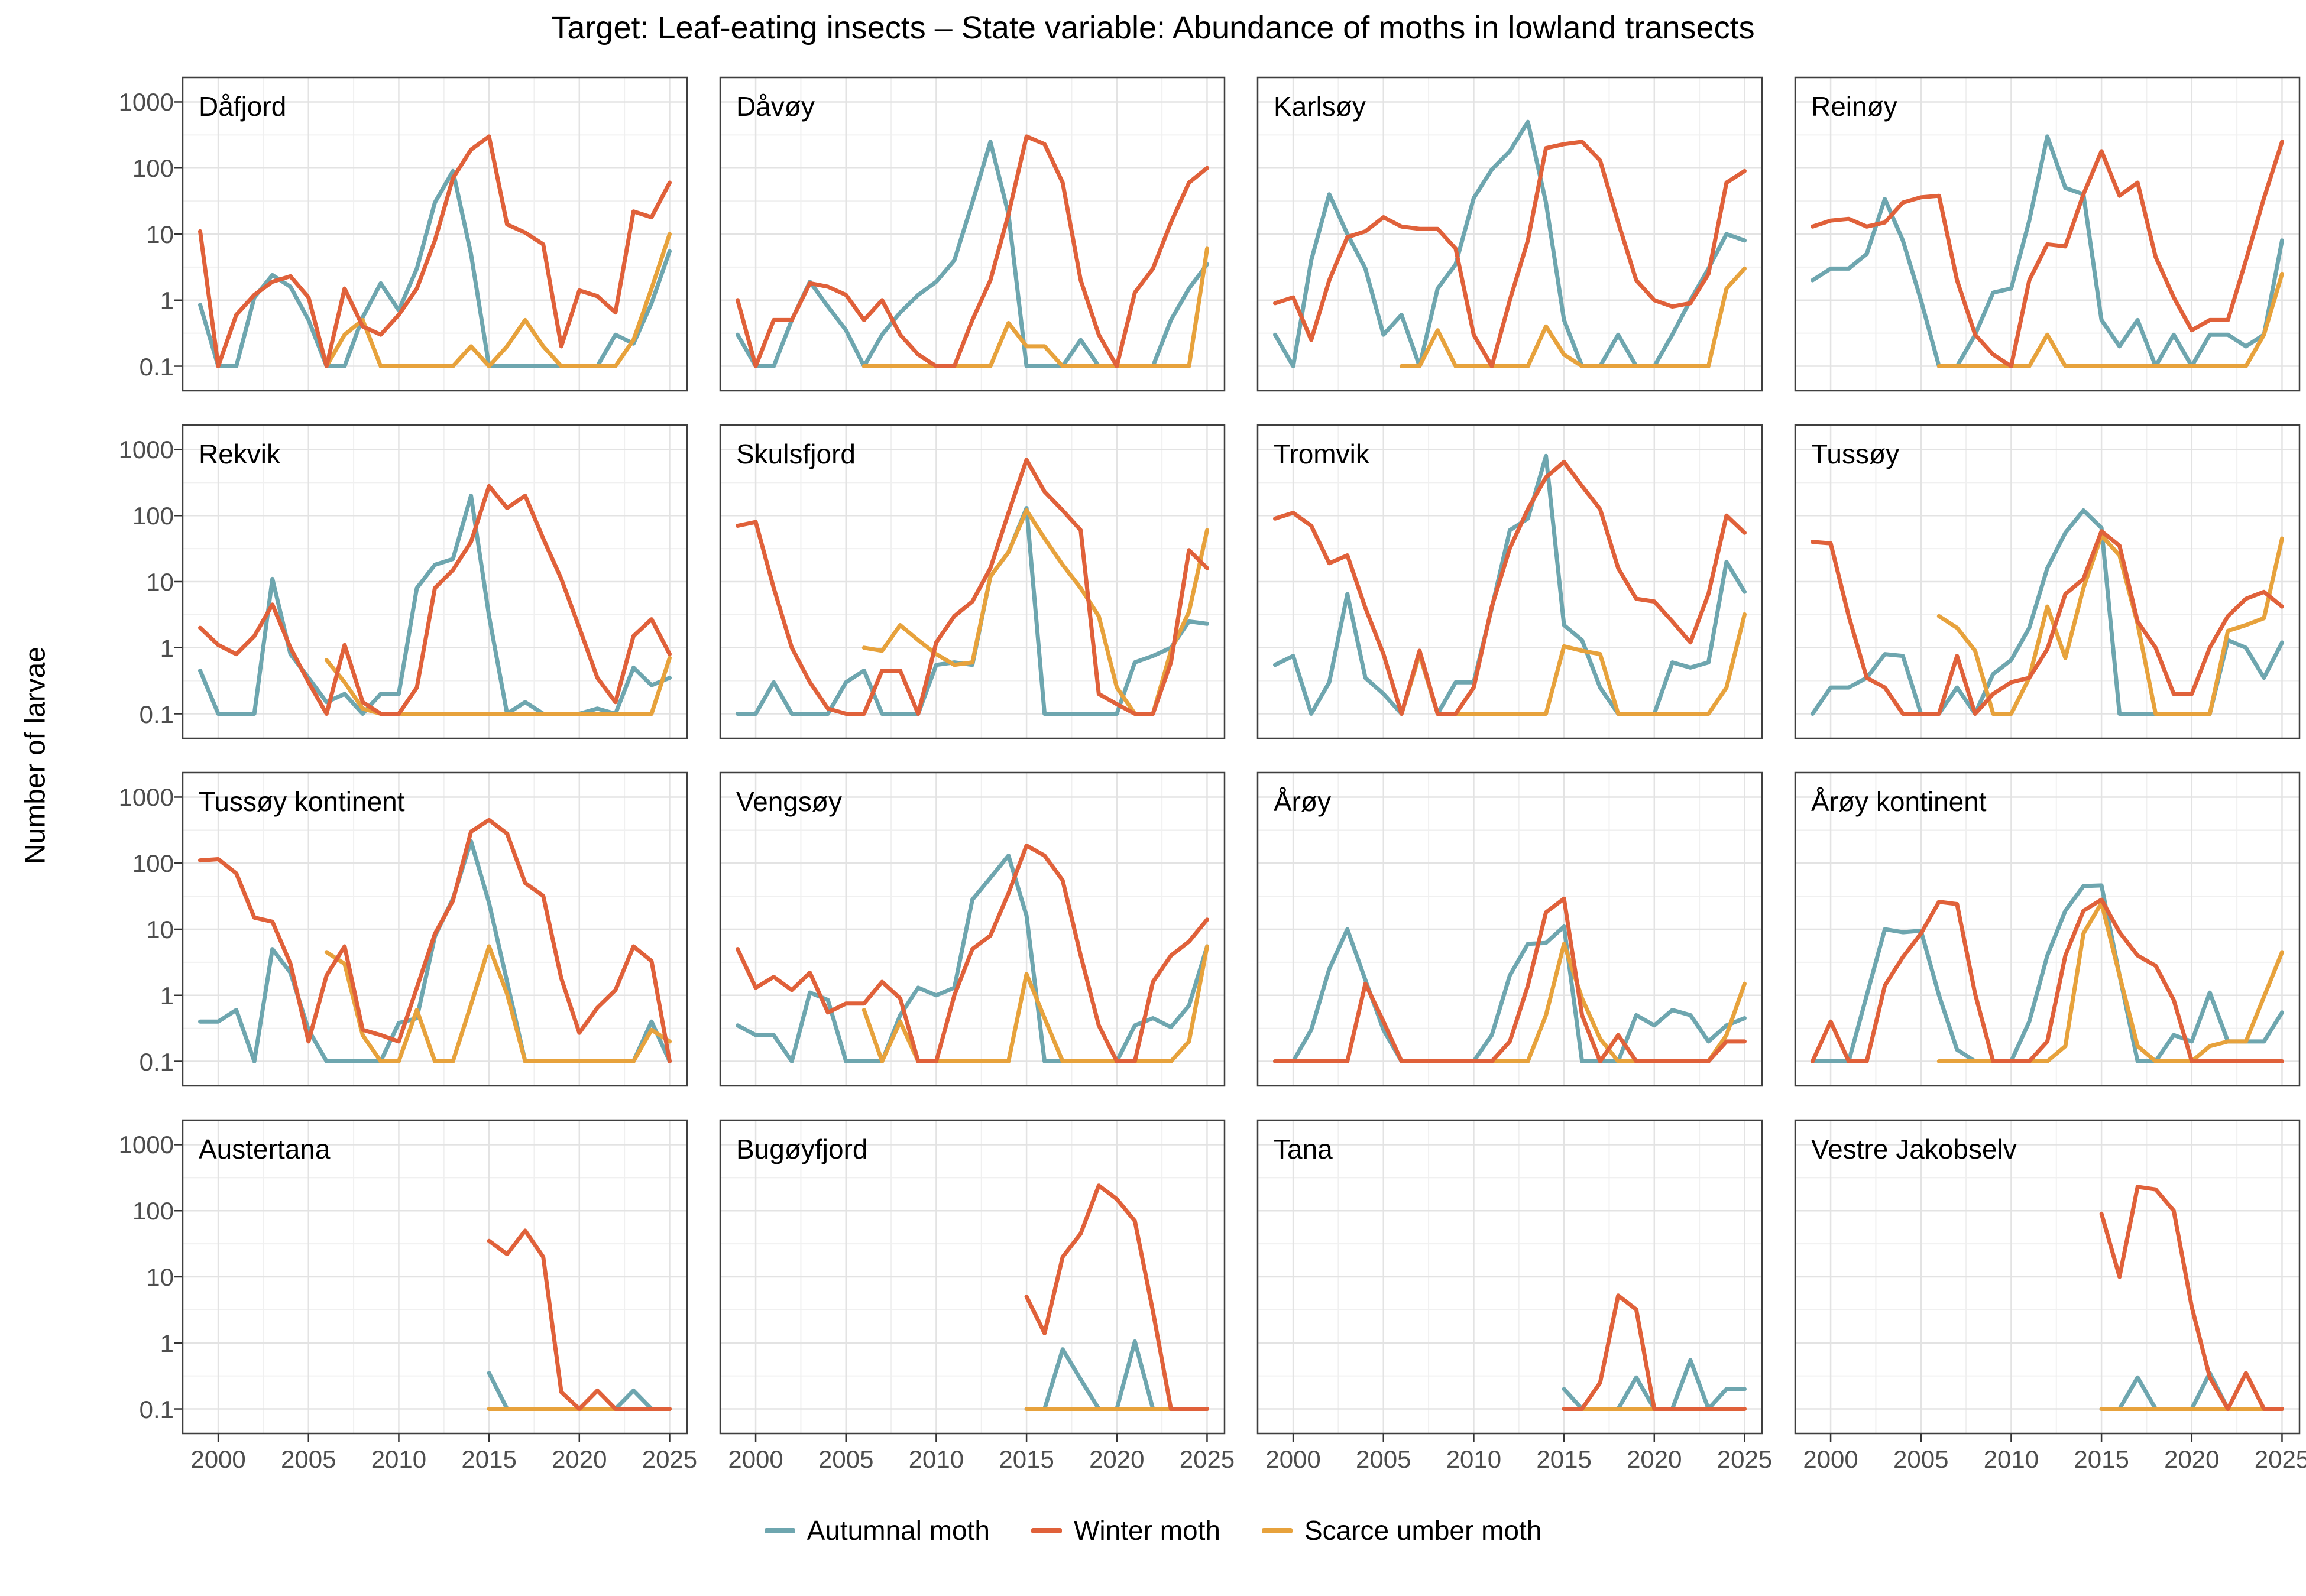 The image size is (2306, 1596). I want to click on facet-panel-4: Reinøy, so click(2047, 234).